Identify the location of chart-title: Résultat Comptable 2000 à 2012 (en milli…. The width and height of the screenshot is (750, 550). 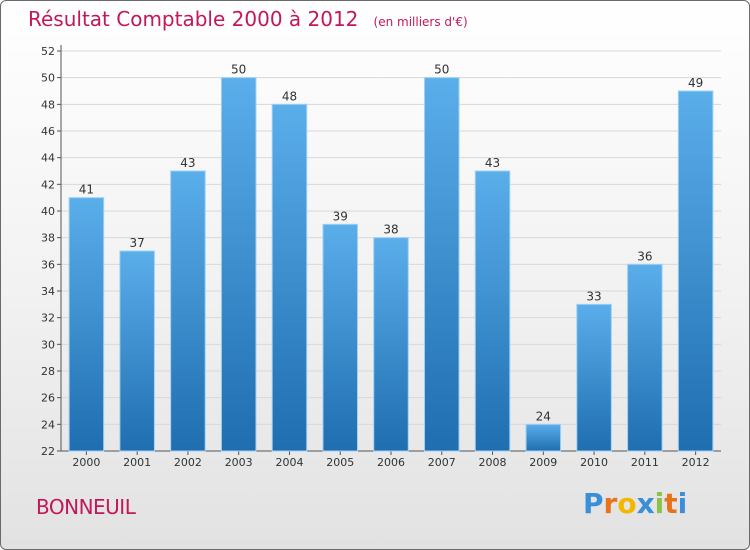
(248, 19).